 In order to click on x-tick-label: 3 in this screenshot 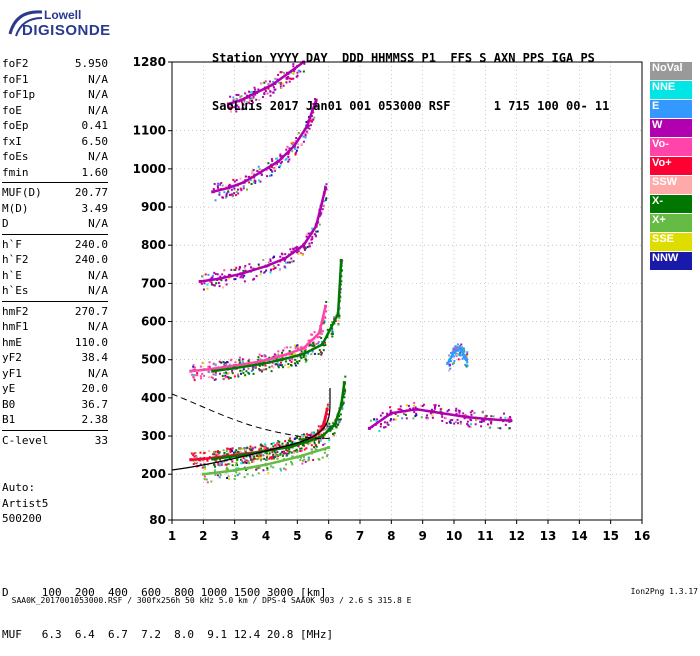, I will do `click(234, 536)`.